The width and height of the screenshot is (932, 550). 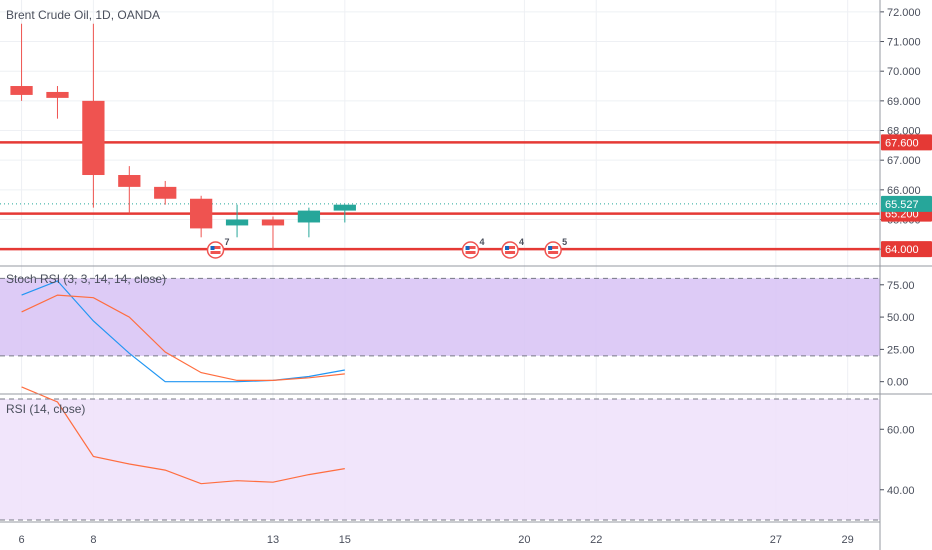 I want to click on x-tick-label: 22, so click(x=596, y=540).